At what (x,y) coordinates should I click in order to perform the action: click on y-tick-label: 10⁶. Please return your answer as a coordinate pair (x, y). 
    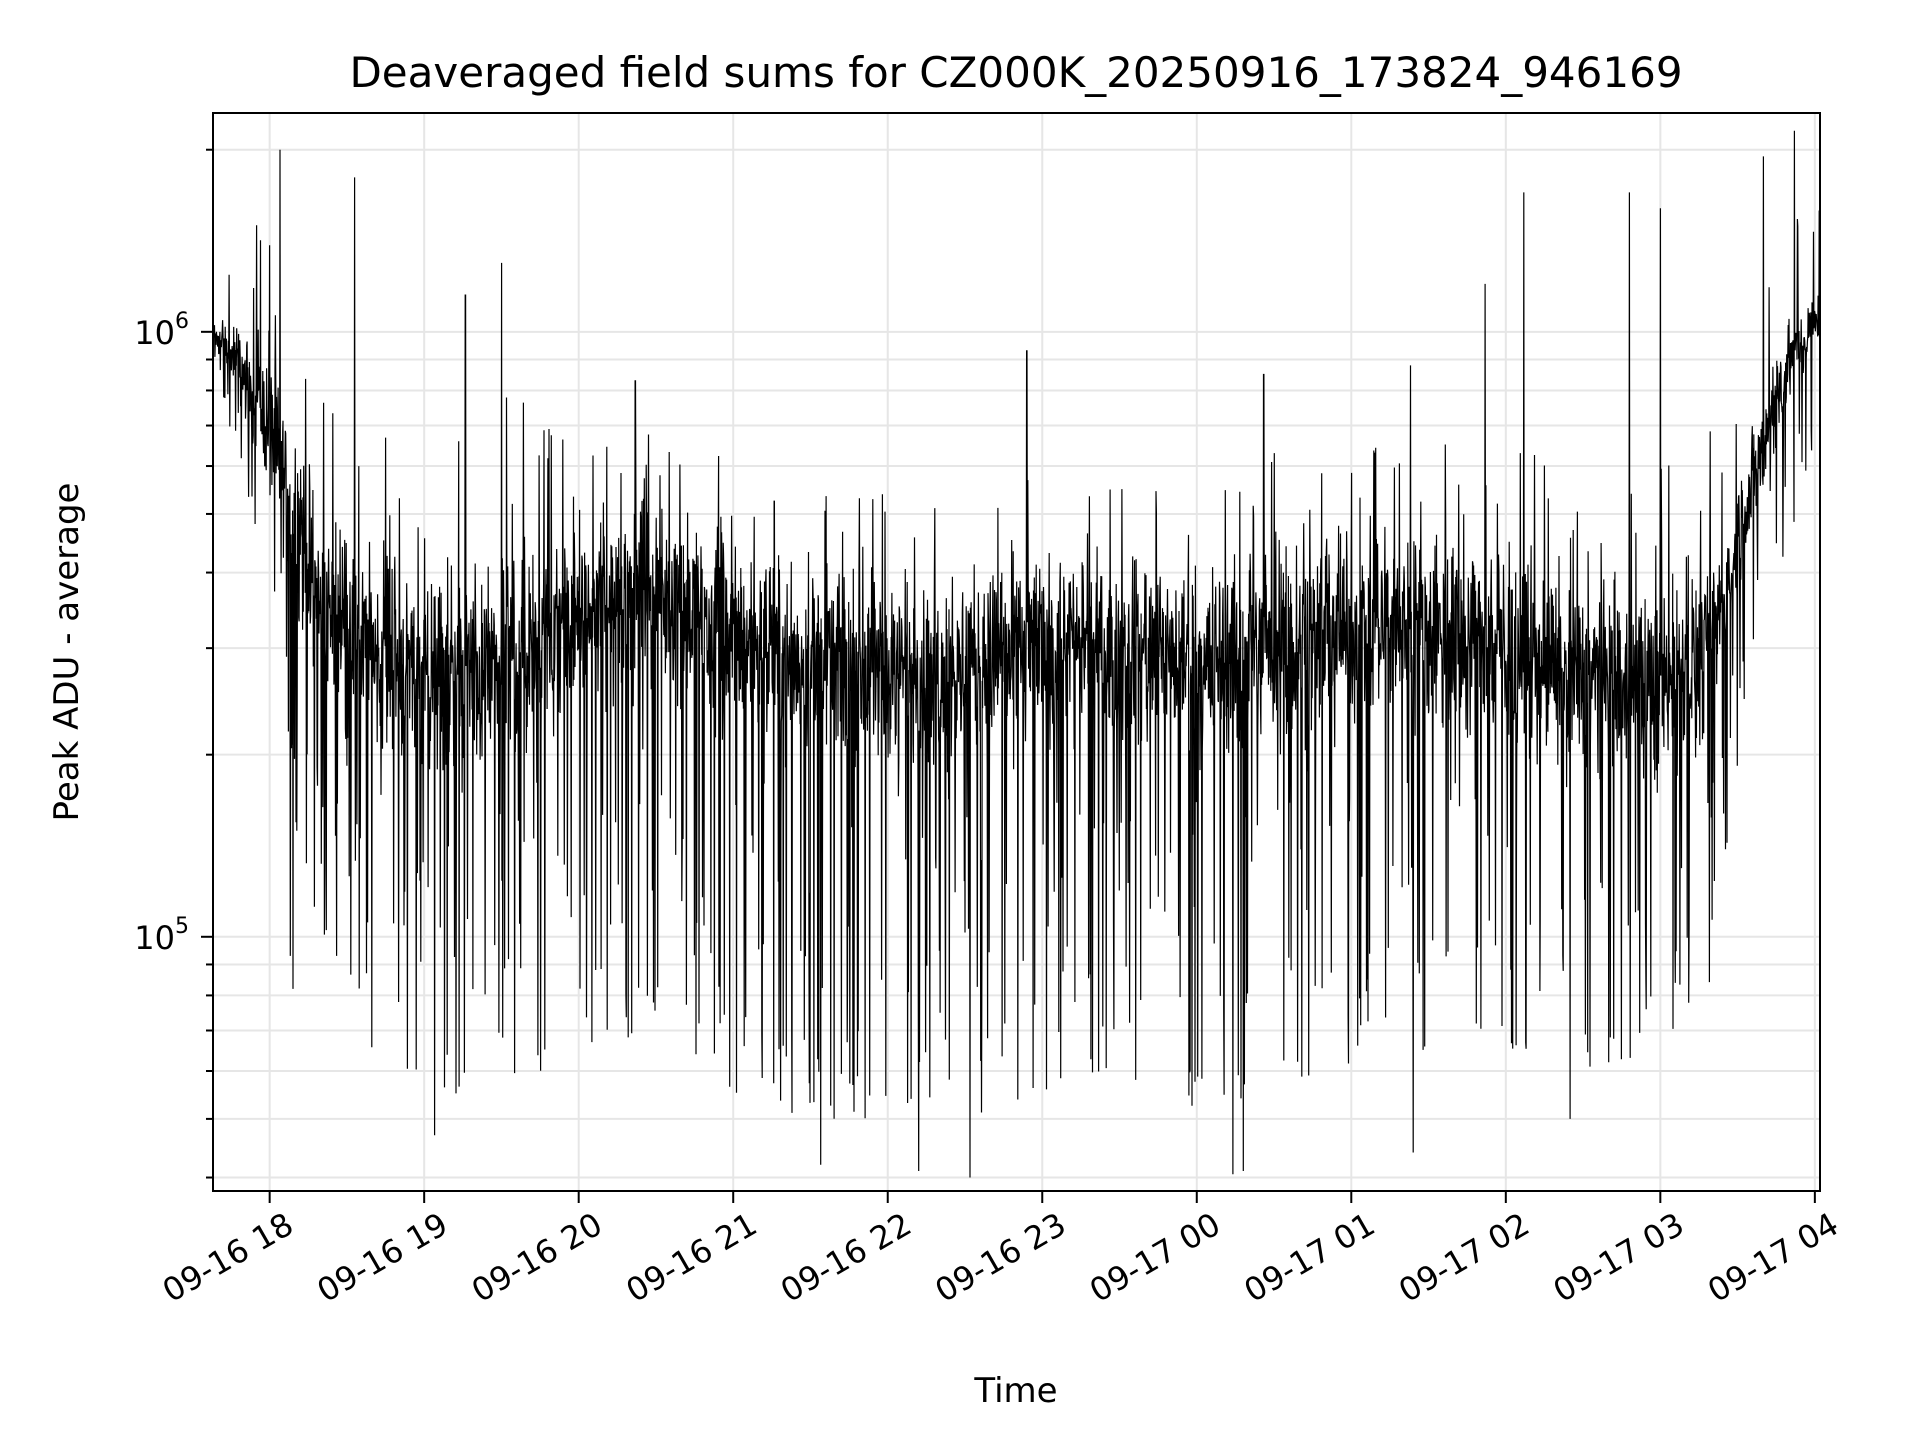
    Looking at the image, I should click on (161, 330).